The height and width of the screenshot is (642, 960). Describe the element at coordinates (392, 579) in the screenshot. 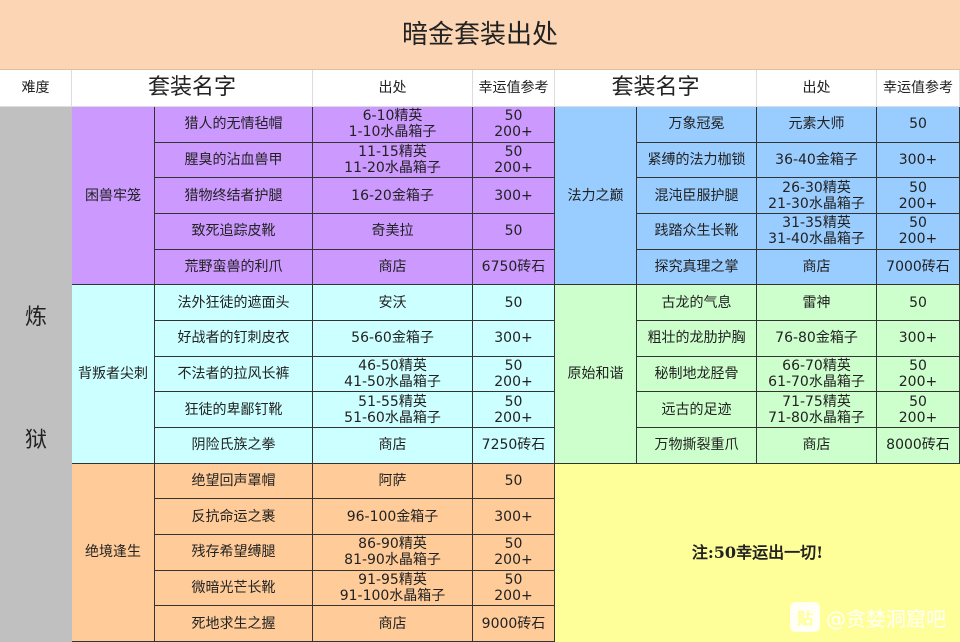

I see `item-source-line: 91-95精英` at that location.